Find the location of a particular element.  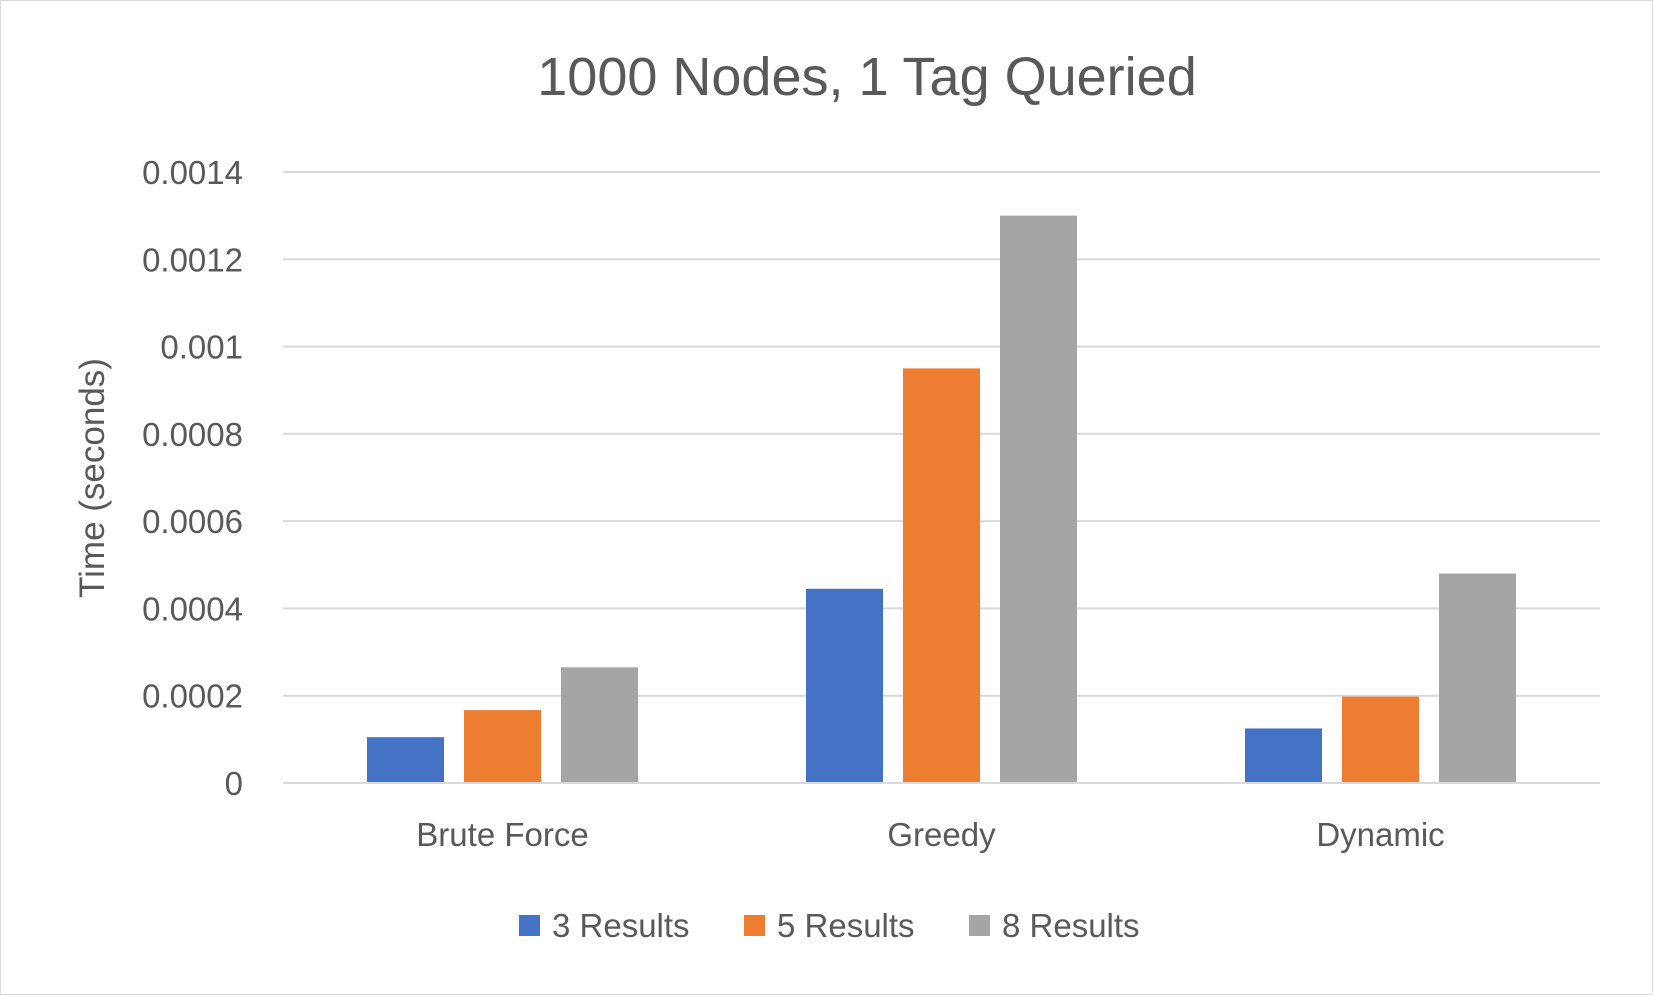

x-axis-ticks: Brute Force Greedy Dynamic is located at coordinates (930, 834).